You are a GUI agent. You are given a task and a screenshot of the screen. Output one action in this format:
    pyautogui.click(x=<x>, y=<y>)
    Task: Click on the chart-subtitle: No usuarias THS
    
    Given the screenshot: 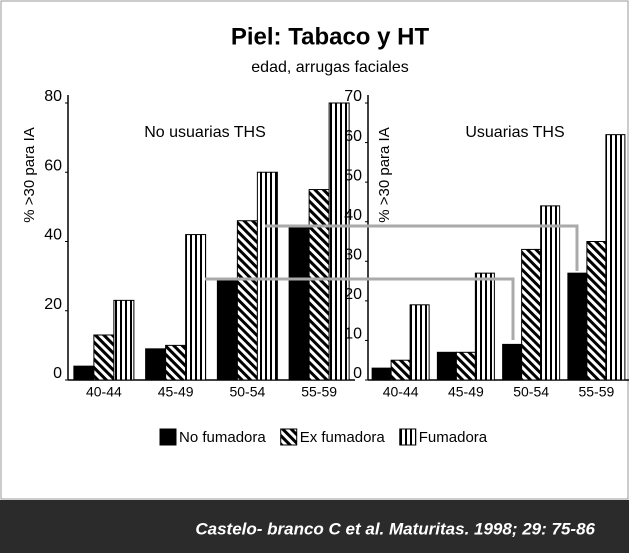 What is the action you would take?
    pyautogui.click(x=205, y=132)
    